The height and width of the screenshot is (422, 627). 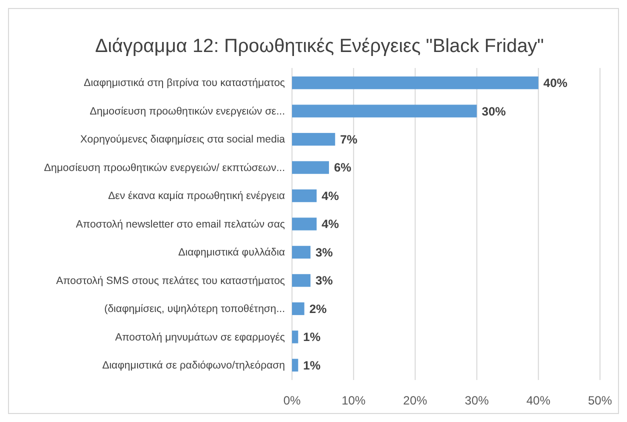 I want to click on x-tick-label: 50%, so click(x=600, y=401).